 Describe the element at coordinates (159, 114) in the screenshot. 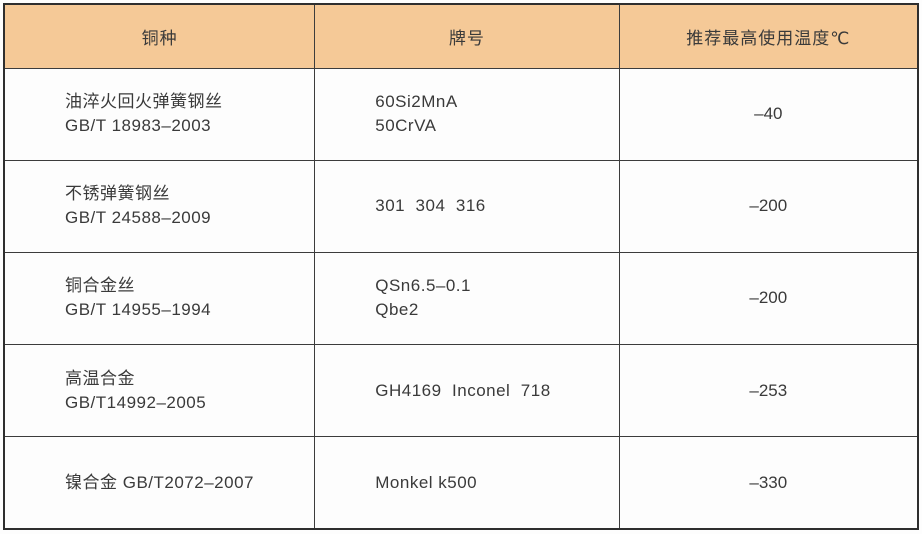

I see `material-cell: 油淬火回火弹簧钢丝 GB/T 18983–2003` at that location.